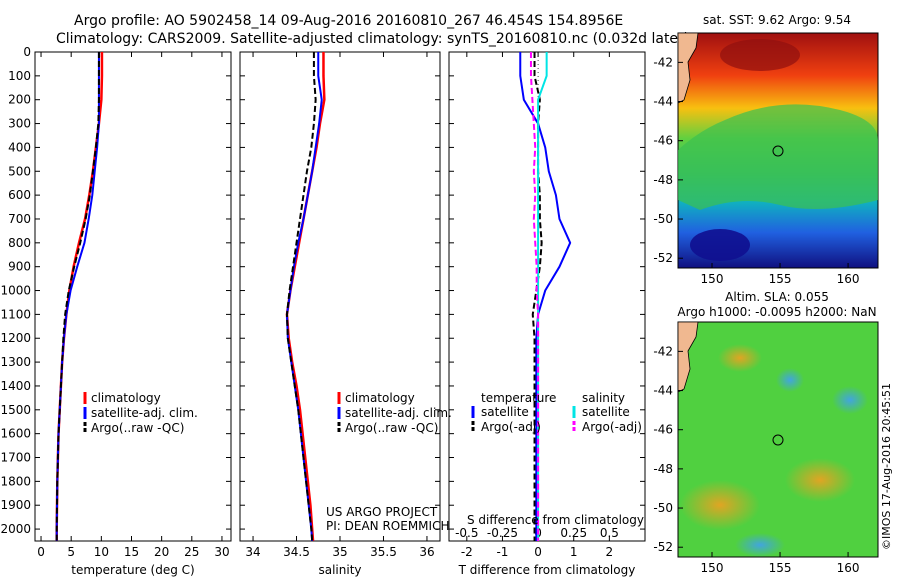  Describe the element at coordinates (777, 20) in the screenshot. I see `sst-map-title: sat. SST: 9.62 Argo: 9.54` at that location.